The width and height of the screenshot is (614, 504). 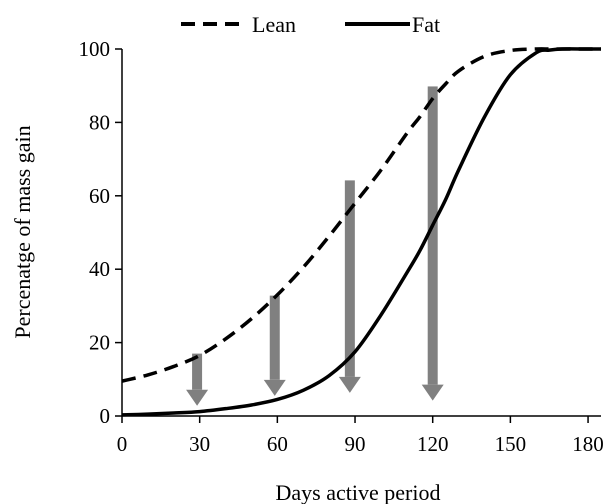 I want to click on y-tick-label: 80, so click(x=99, y=122).